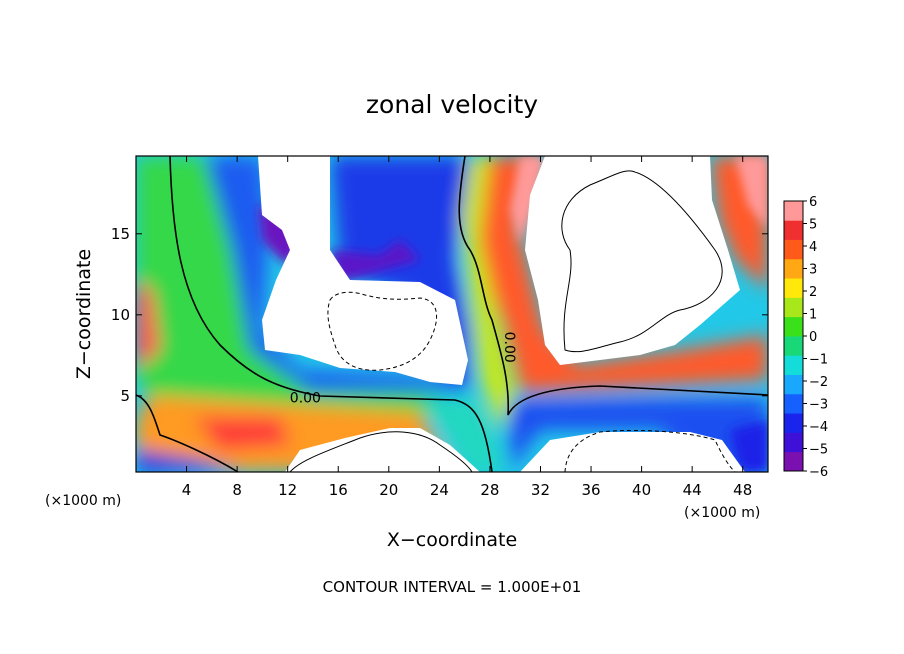 The image size is (904, 654). I want to click on colorbar: 6 5 4 3 2 1 0 −1 −2 −3 −4 −5 −6, so click(805, 337).